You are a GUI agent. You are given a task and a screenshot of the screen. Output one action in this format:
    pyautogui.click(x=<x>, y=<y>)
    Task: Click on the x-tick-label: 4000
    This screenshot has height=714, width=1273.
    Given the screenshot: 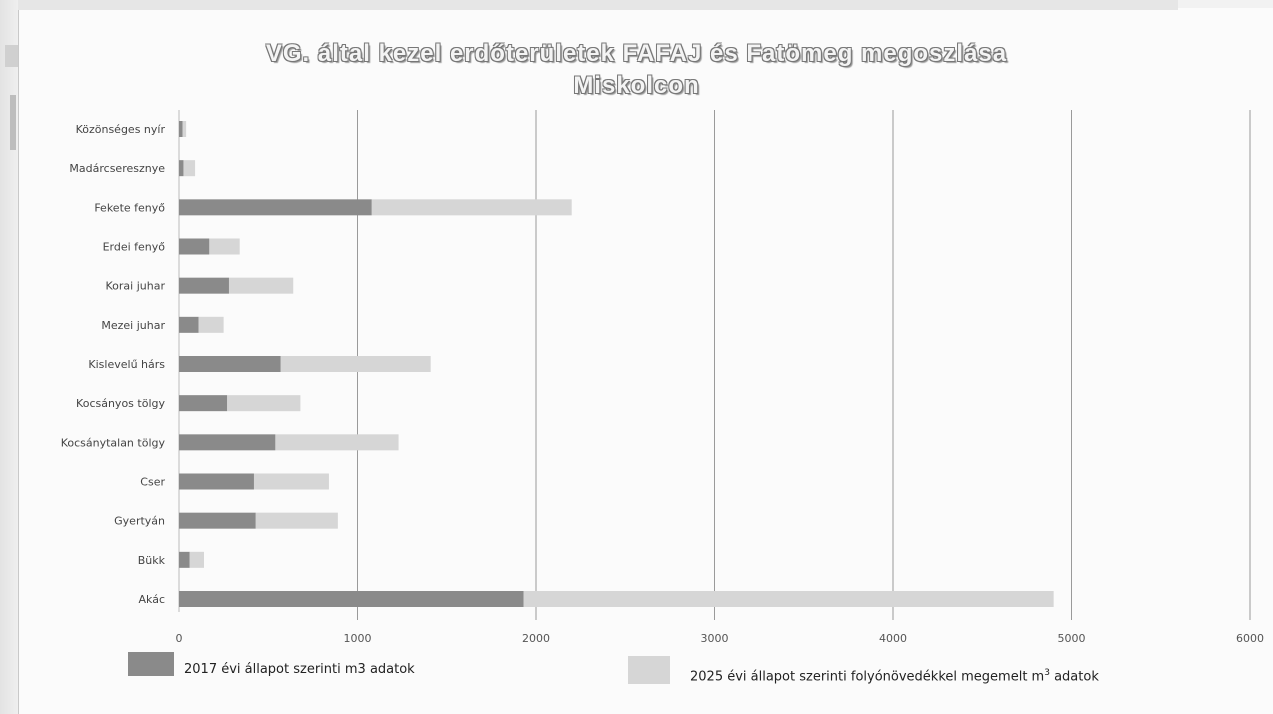 What is the action you would take?
    pyautogui.click(x=893, y=638)
    